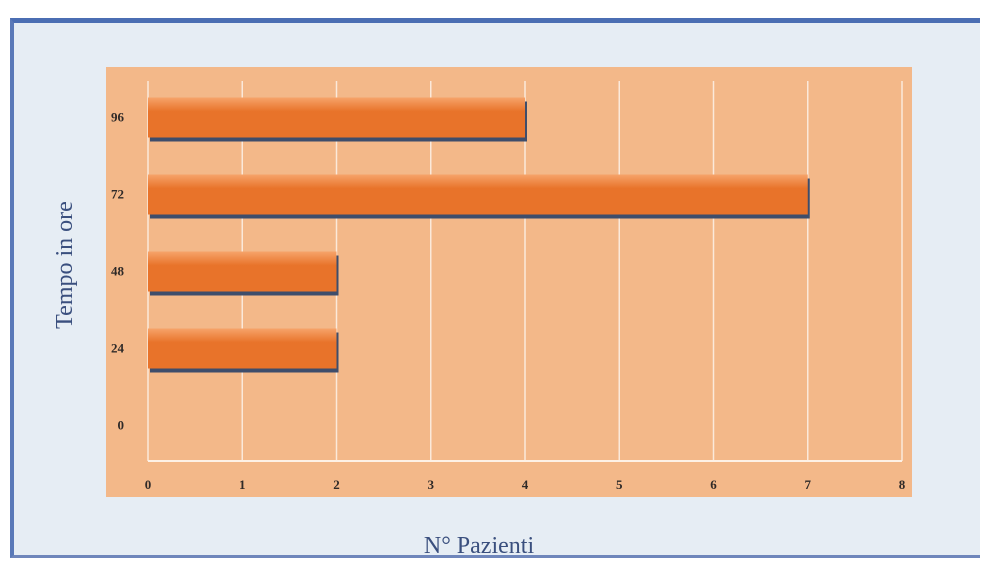 This screenshot has width=984, height=564. What do you see at coordinates (118, 348) in the screenshot?
I see `y-tick-label: 24` at bounding box center [118, 348].